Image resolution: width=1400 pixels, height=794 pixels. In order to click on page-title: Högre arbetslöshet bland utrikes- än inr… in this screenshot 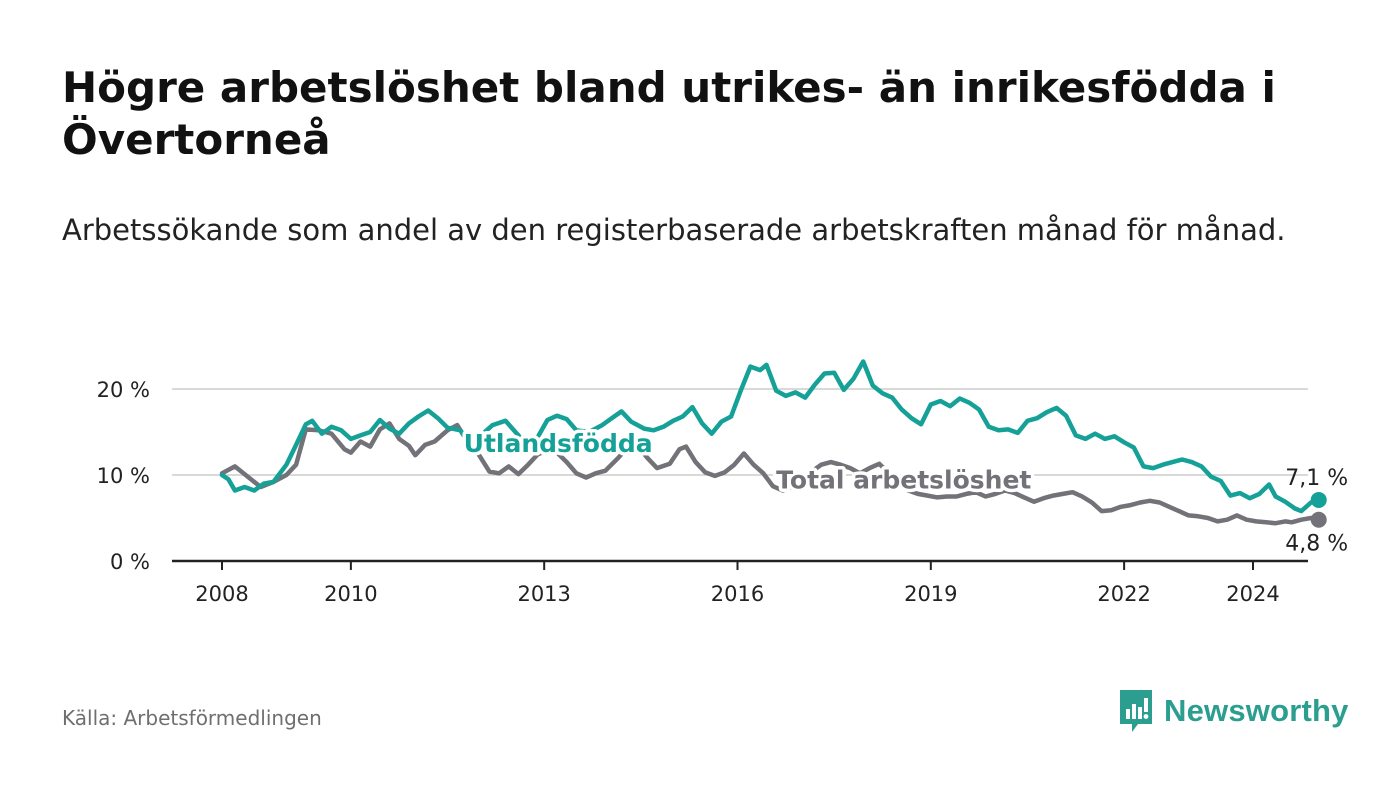, I will do `click(669, 113)`.